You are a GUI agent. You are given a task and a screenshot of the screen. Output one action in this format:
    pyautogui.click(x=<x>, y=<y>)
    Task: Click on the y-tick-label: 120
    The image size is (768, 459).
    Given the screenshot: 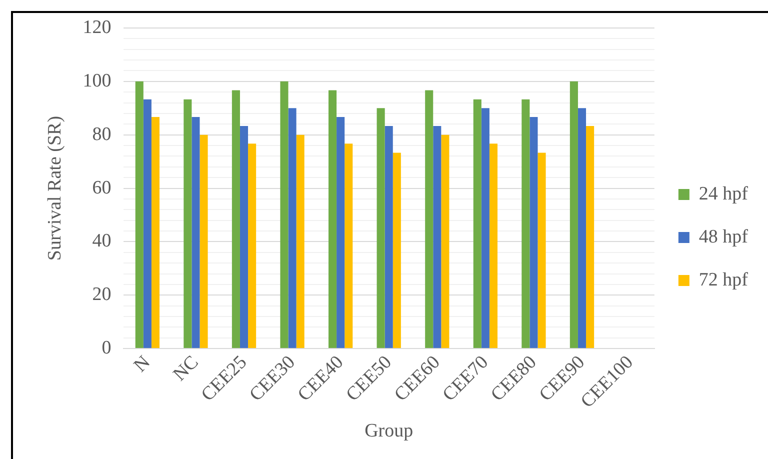 What is the action you would take?
    pyautogui.click(x=97, y=27)
    